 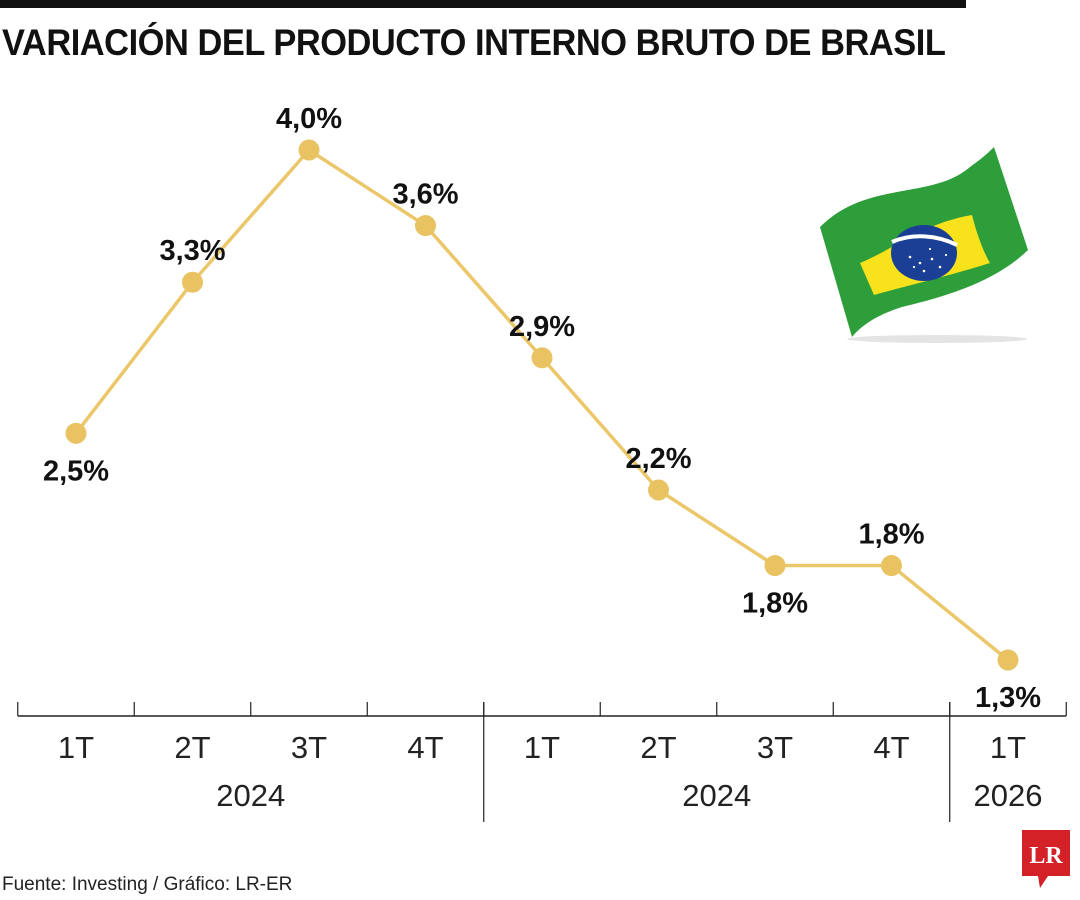 I want to click on data-label: 3,3%, so click(x=192, y=251).